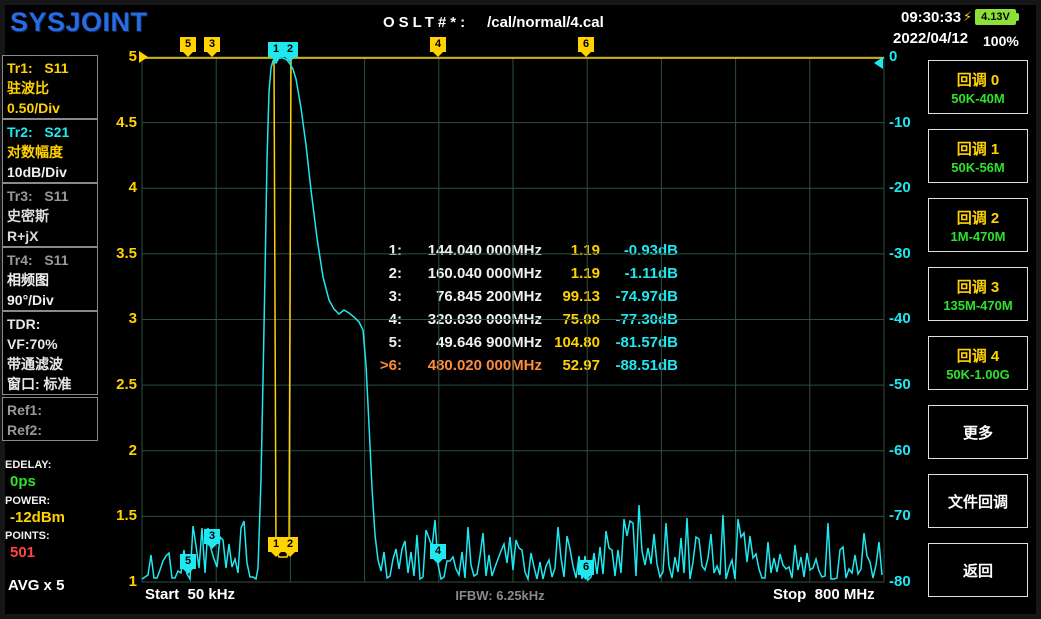 The image size is (1041, 619). I want to click on marker-flag-top-4: 4, so click(438, 47).